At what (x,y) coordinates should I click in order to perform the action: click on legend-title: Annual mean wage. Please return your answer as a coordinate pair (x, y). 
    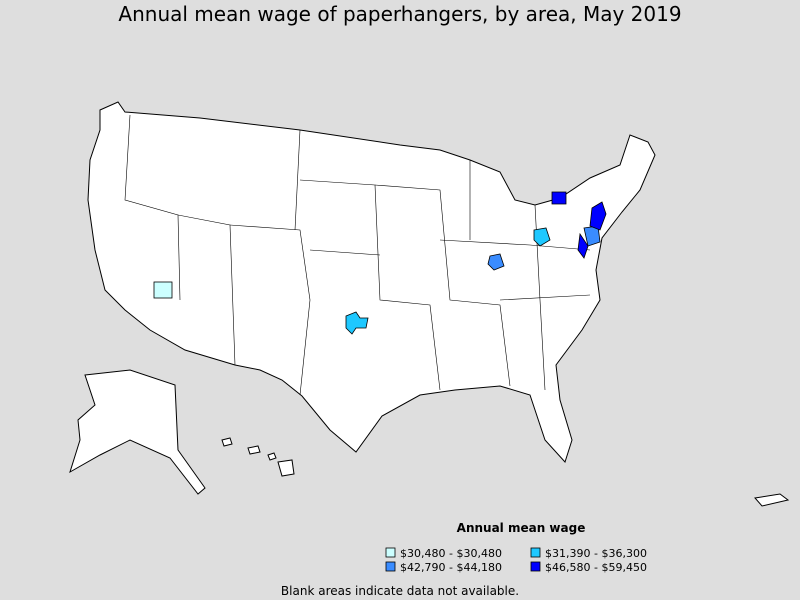
    Looking at the image, I should click on (521, 528).